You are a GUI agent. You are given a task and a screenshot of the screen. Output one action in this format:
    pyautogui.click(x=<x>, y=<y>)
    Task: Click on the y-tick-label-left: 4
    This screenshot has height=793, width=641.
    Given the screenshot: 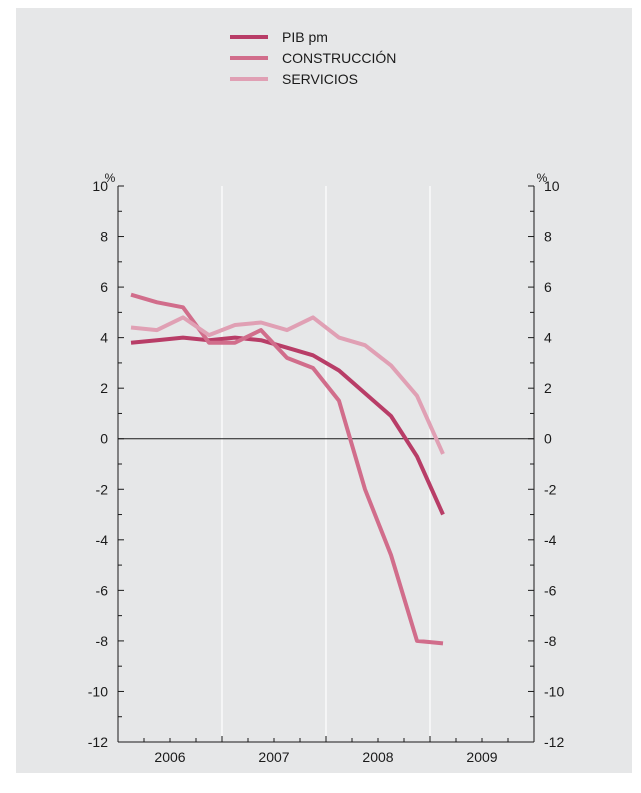 What is the action you would take?
    pyautogui.click(x=104, y=338)
    